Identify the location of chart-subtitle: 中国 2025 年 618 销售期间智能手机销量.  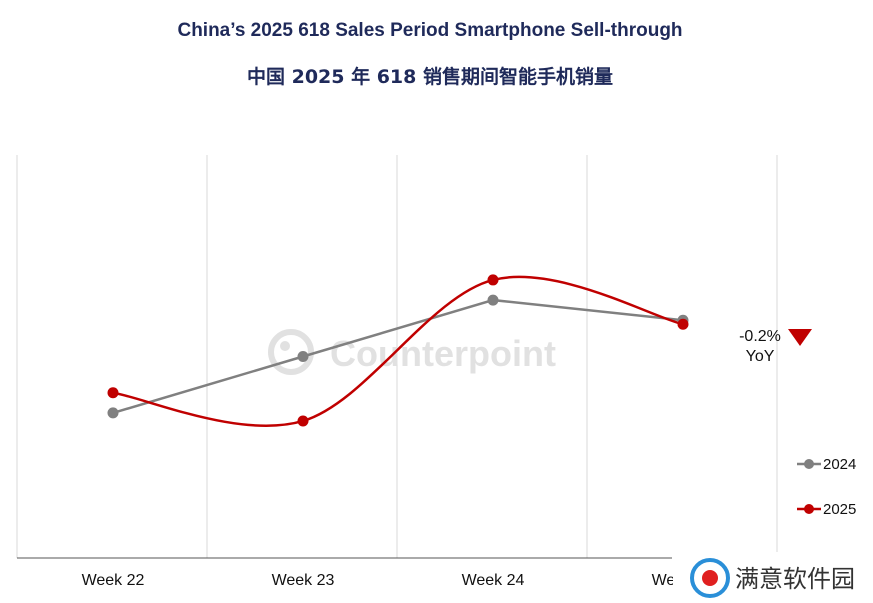
(429, 77).